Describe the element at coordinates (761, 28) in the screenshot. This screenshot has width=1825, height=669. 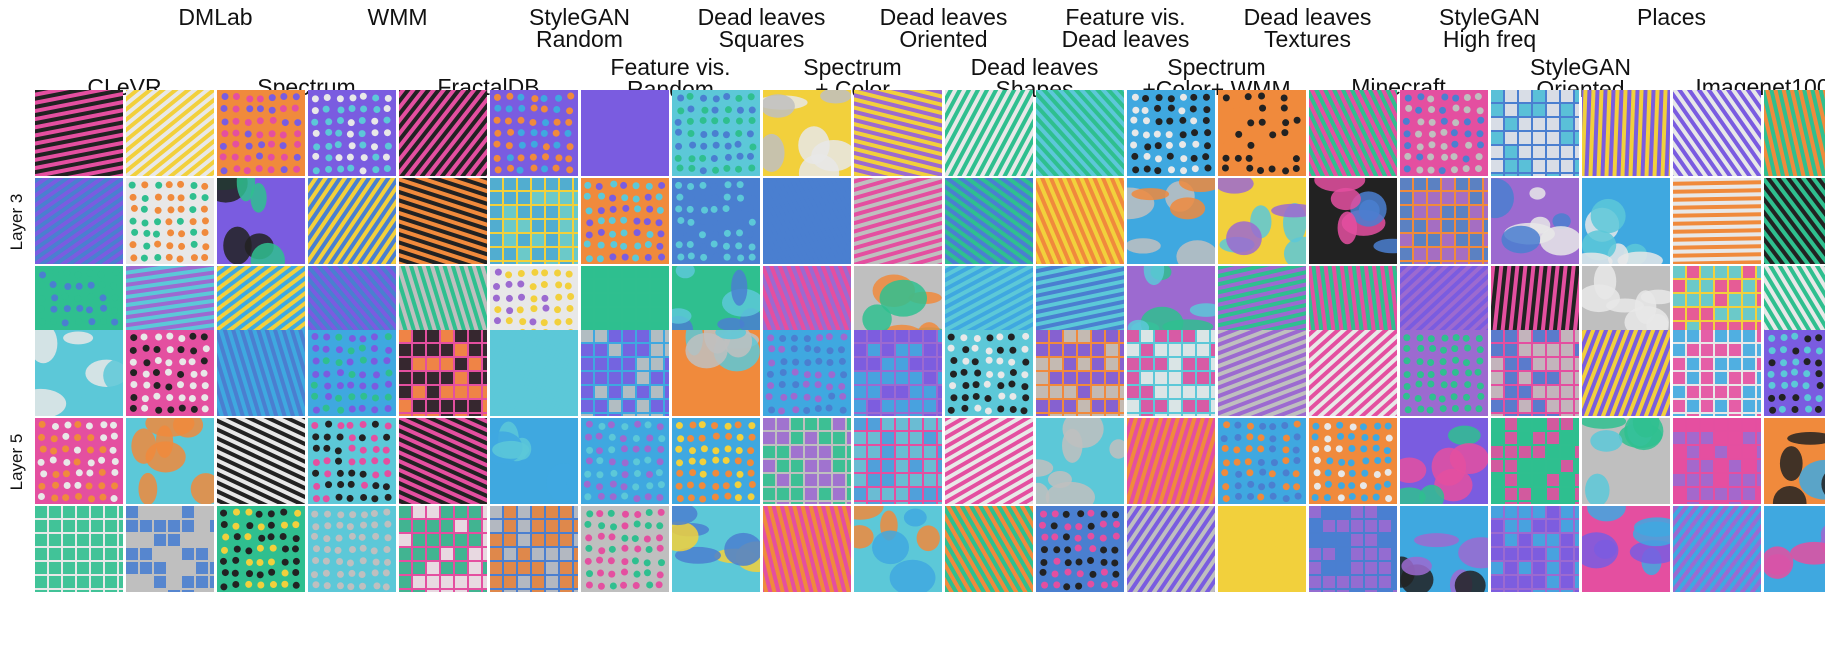
I see `column-label-top: Dead leaves Squares` at that location.